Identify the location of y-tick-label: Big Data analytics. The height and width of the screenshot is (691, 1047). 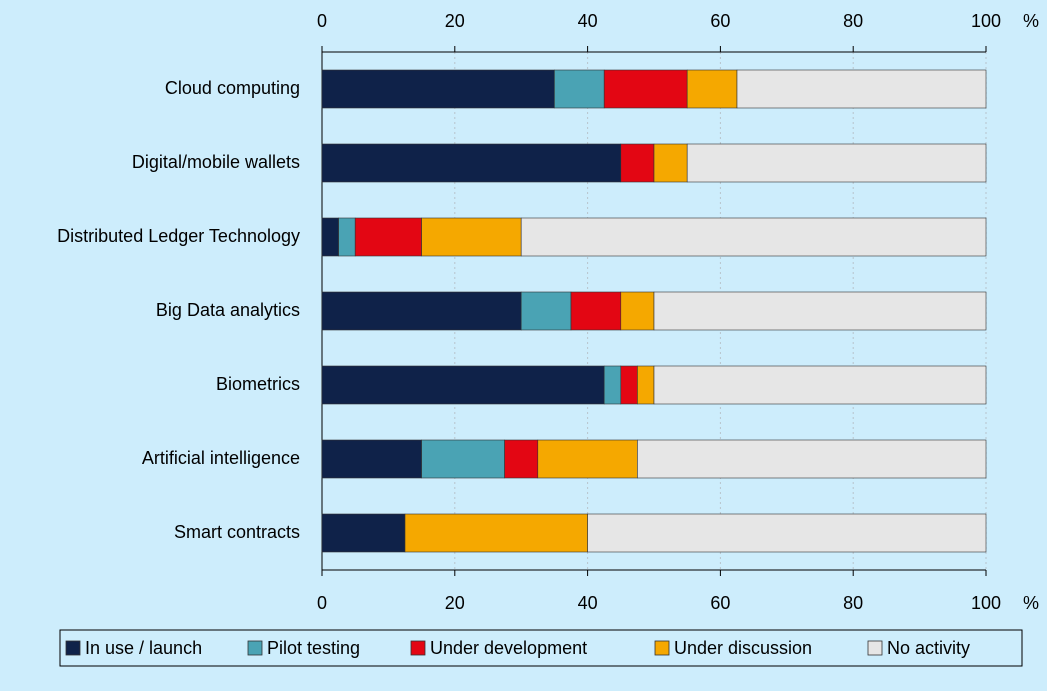
(228, 310).